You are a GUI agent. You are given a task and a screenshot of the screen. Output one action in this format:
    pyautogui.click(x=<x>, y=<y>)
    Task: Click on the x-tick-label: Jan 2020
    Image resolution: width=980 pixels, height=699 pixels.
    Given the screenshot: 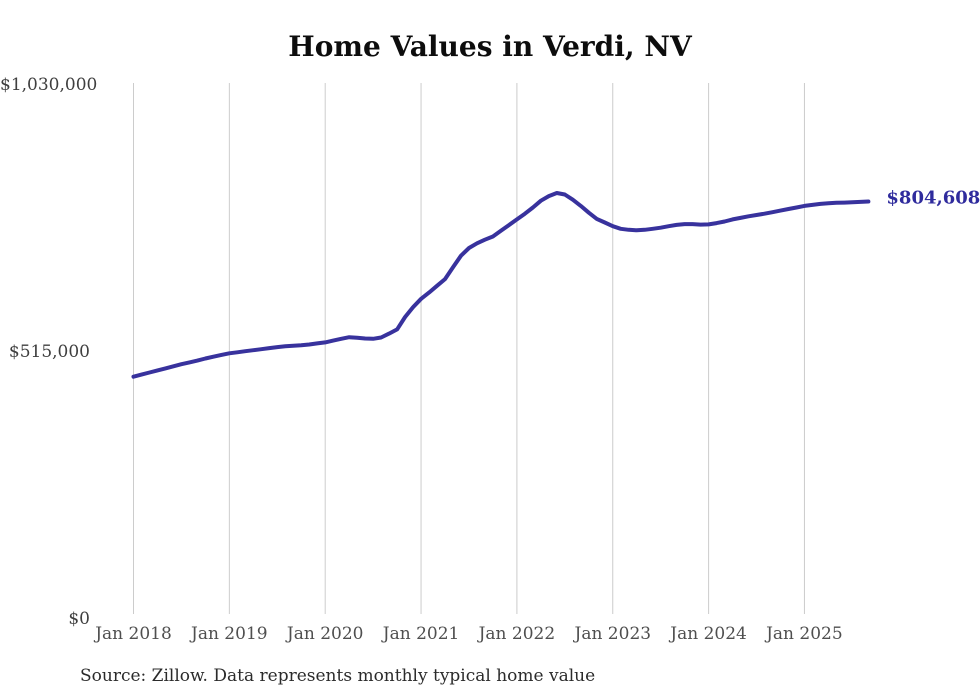 What is the action you would take?
    pyautogui.click(x=325, y=634)
    